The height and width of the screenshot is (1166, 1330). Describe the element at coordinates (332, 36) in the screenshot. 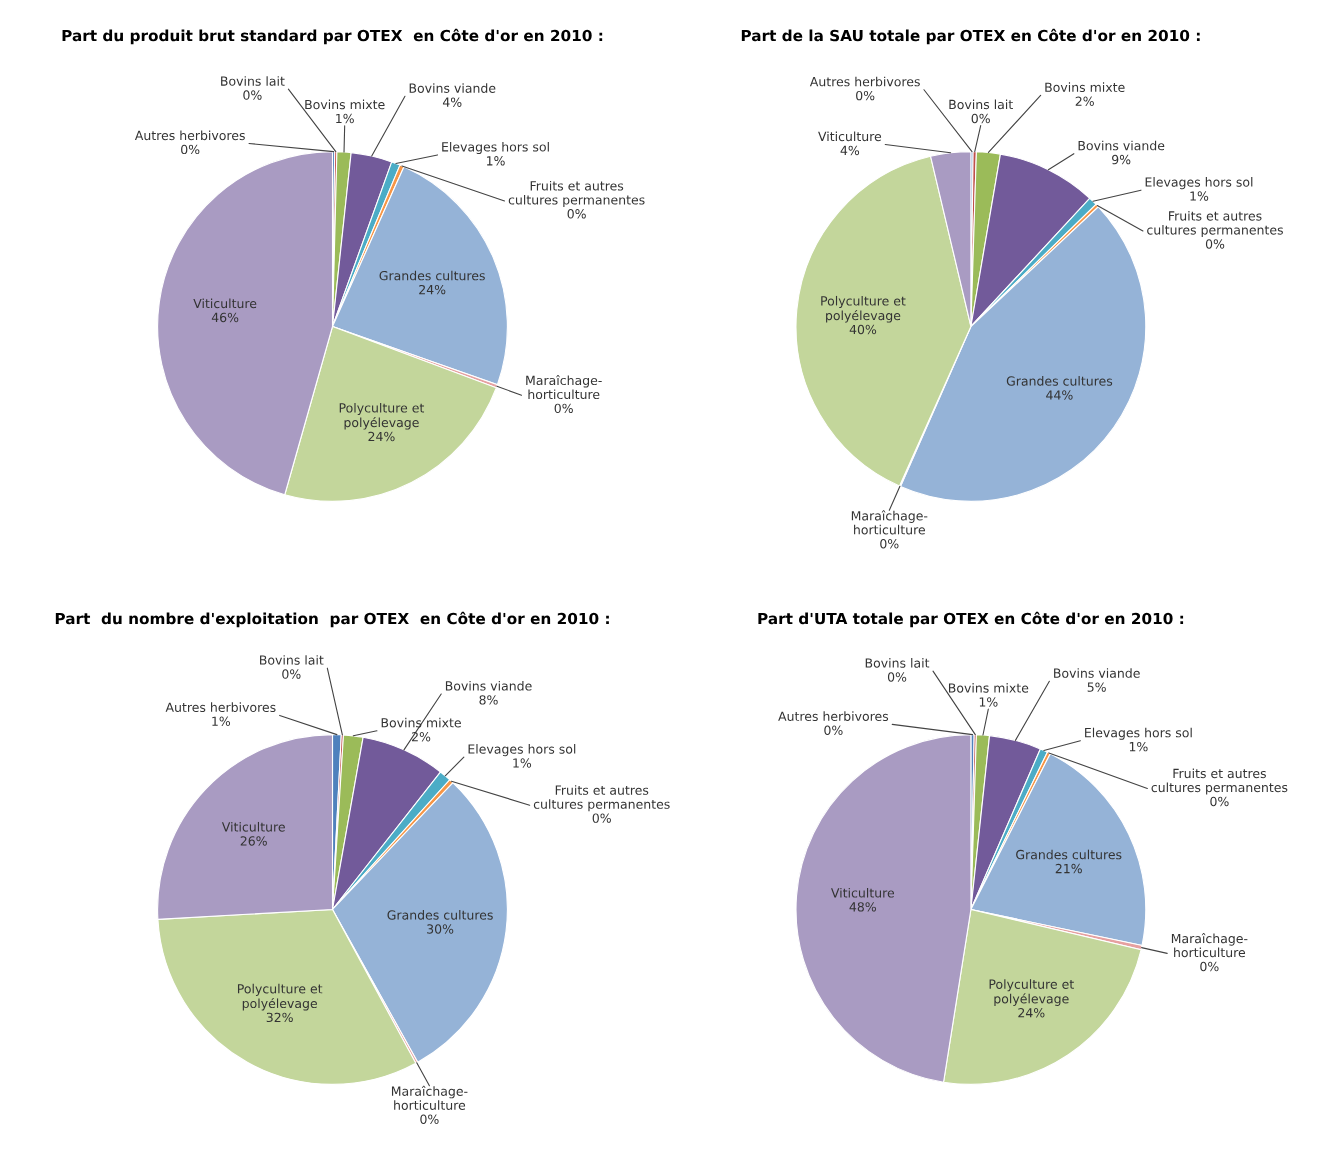

I see `chart-title: Part du produit brut standard par OTEX en Côte d'or en 2010 :` at that location.